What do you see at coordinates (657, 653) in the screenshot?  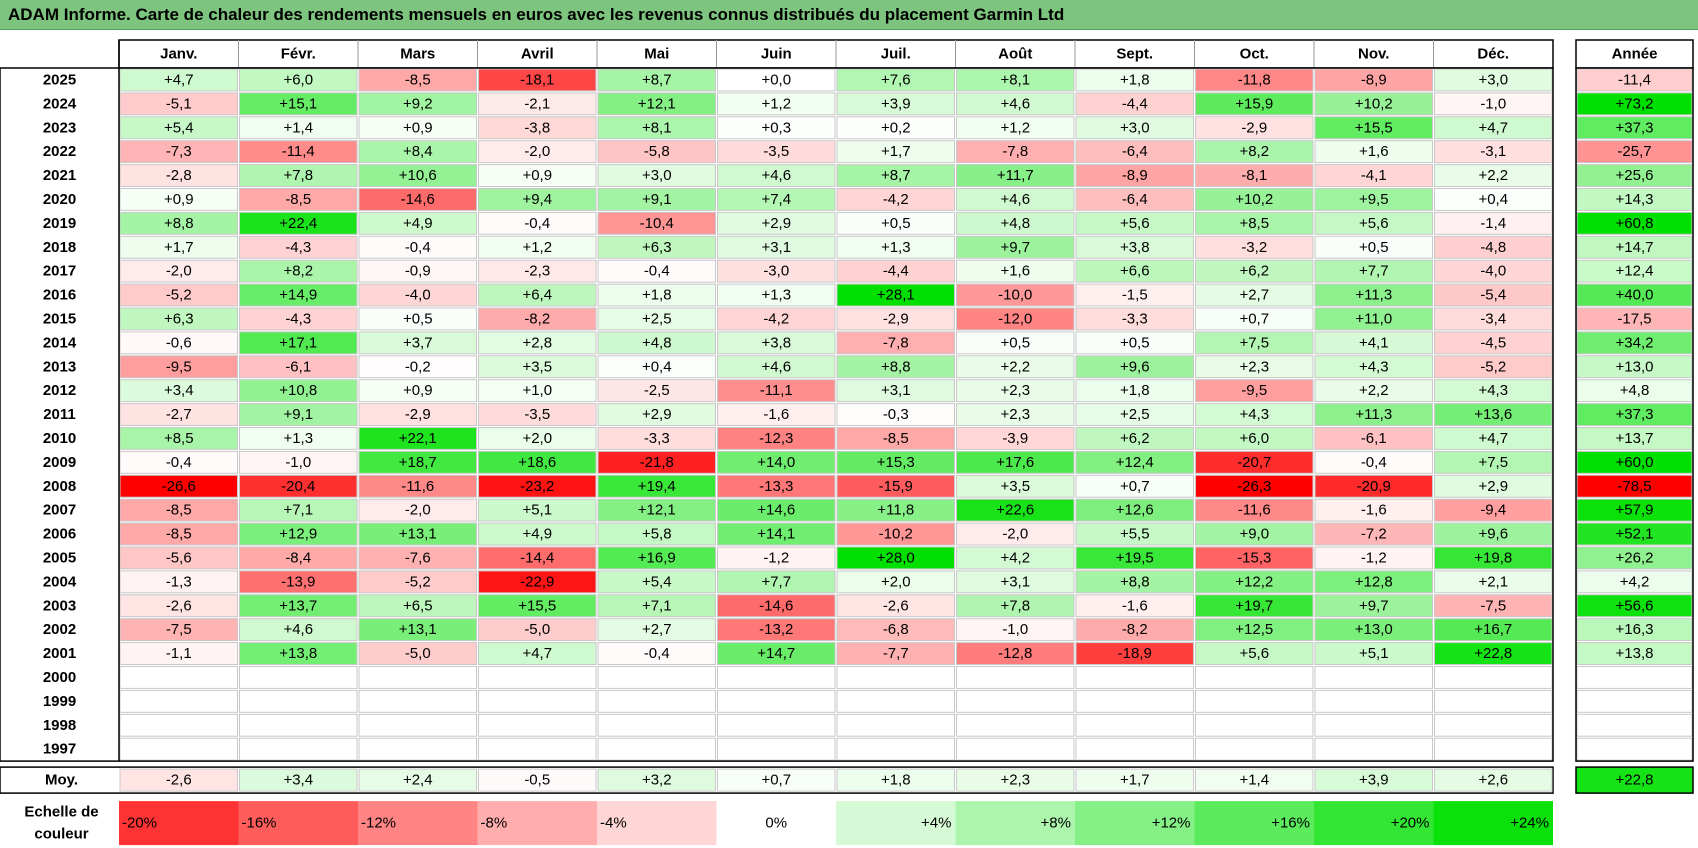 I see `cell-value: -0,4` at bounding box center [657, 653].